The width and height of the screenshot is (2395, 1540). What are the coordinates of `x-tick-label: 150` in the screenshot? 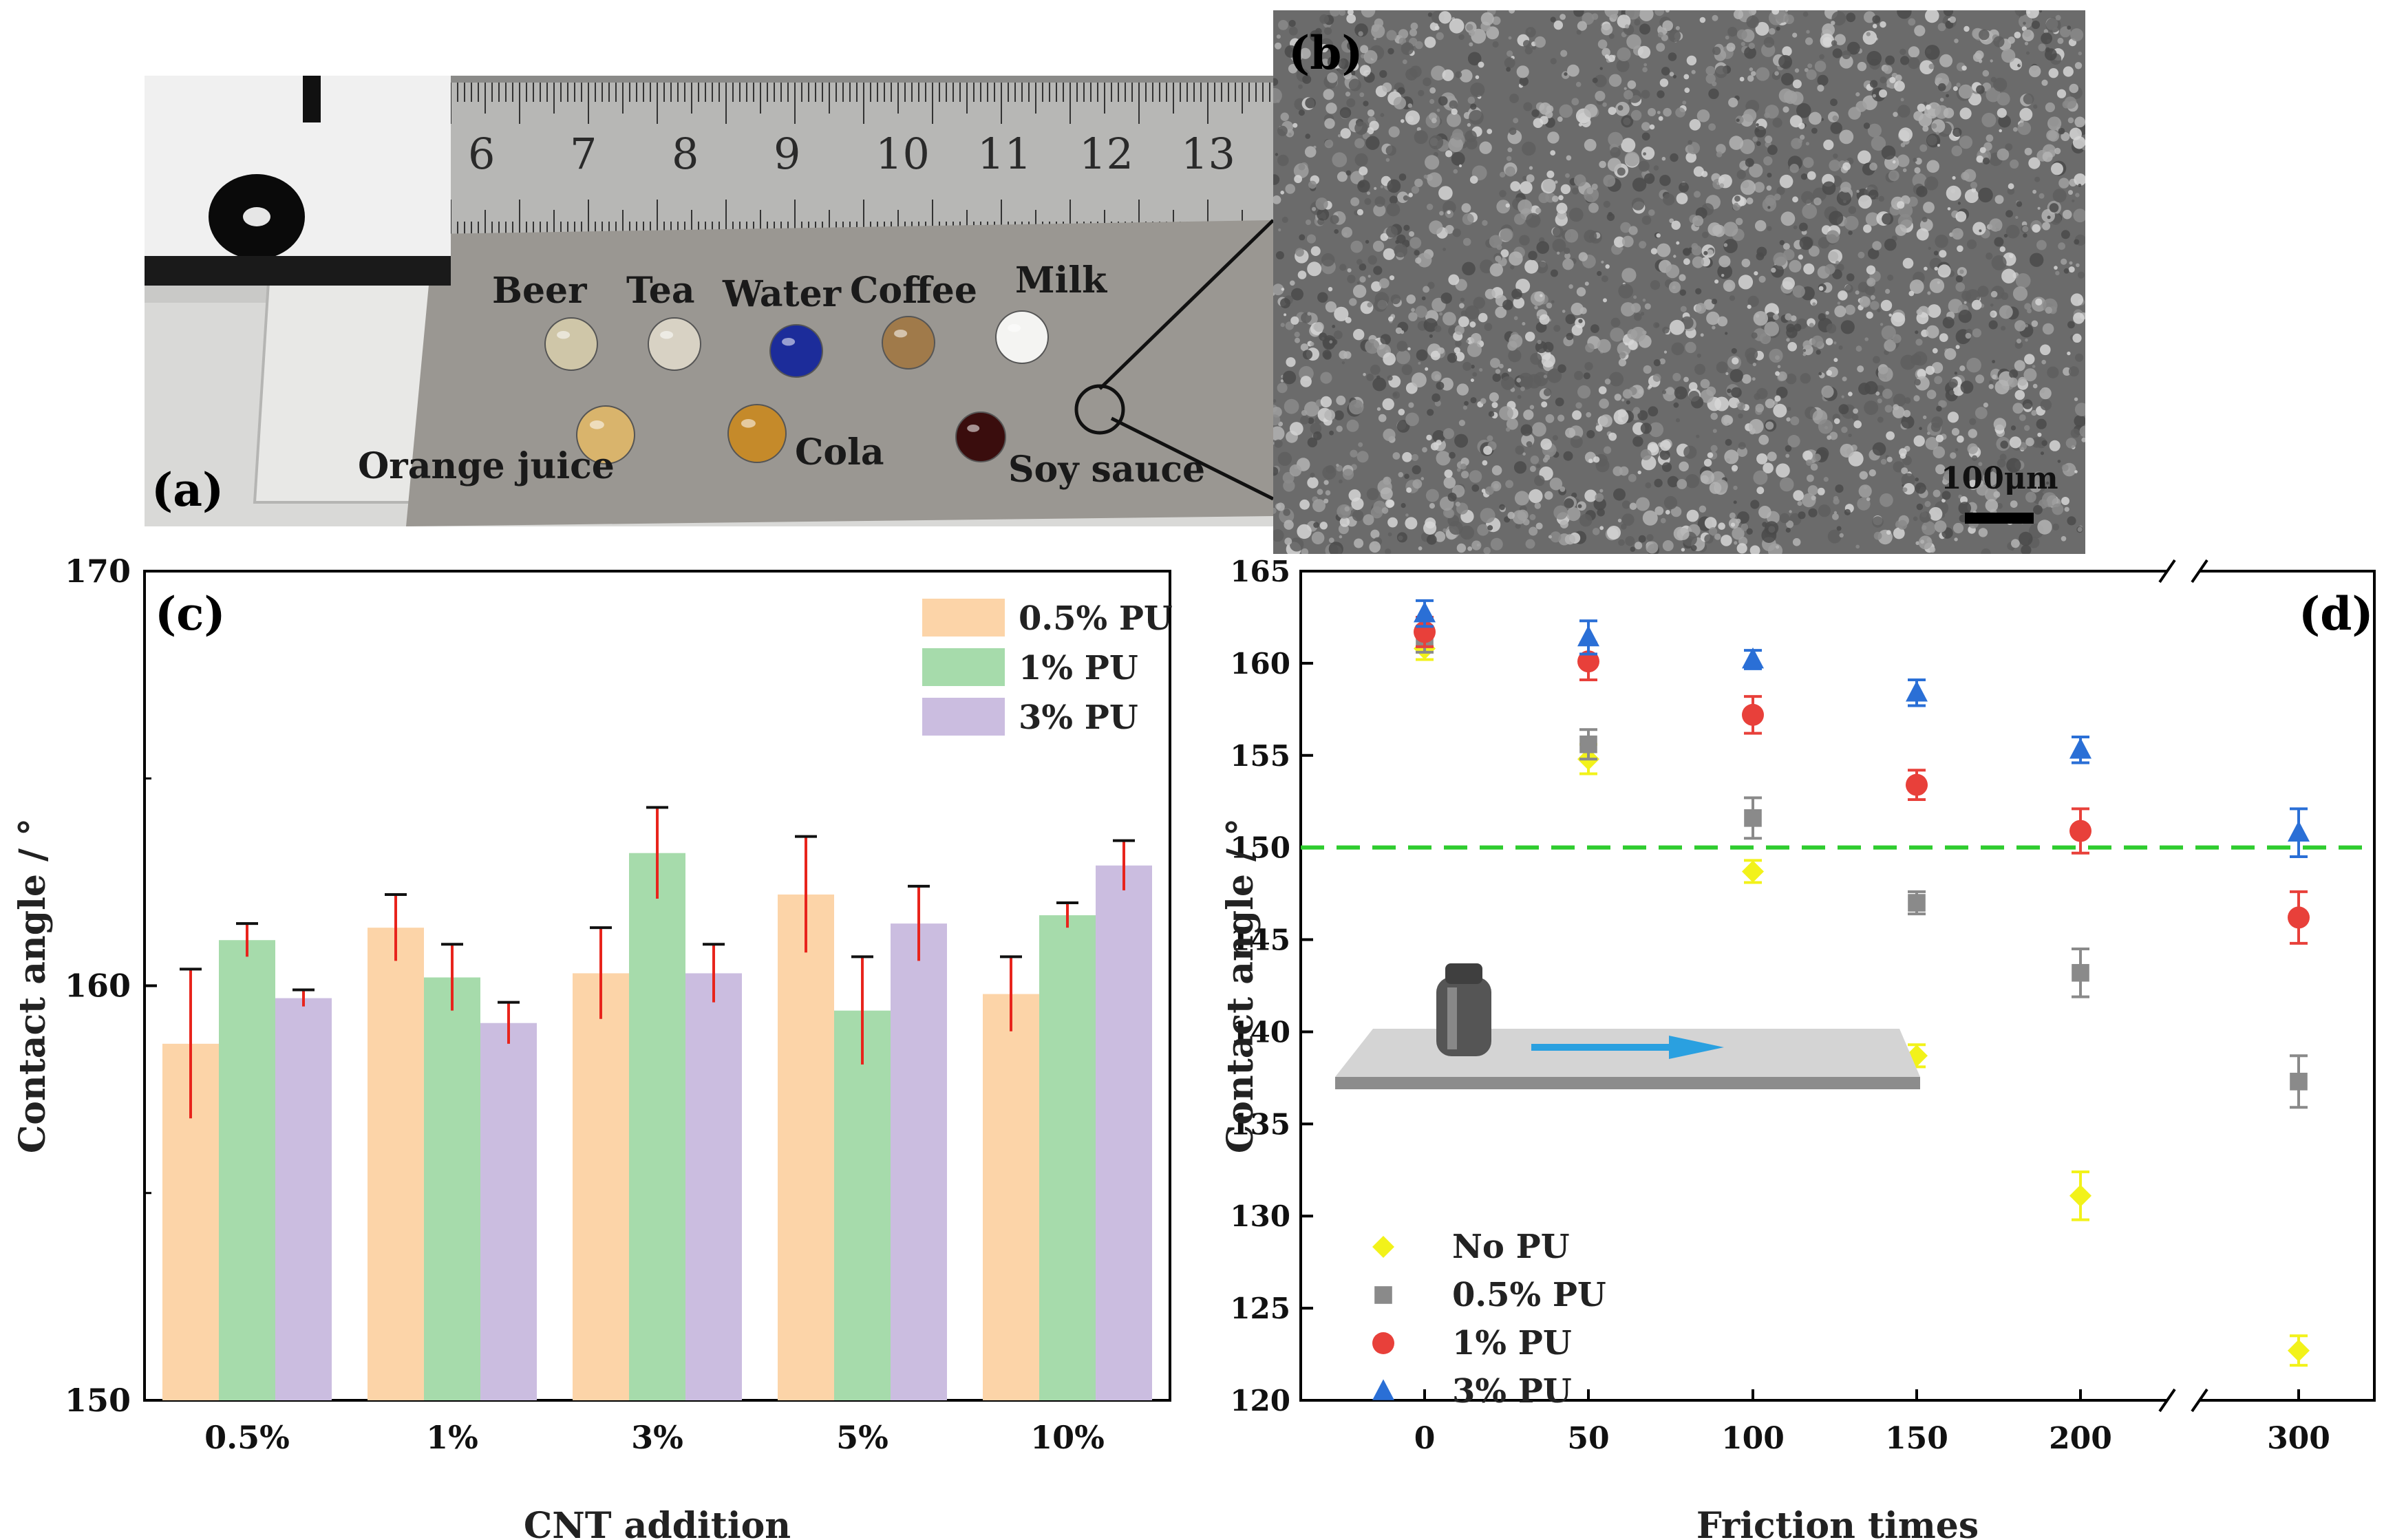 It's located at (1916, 1438).